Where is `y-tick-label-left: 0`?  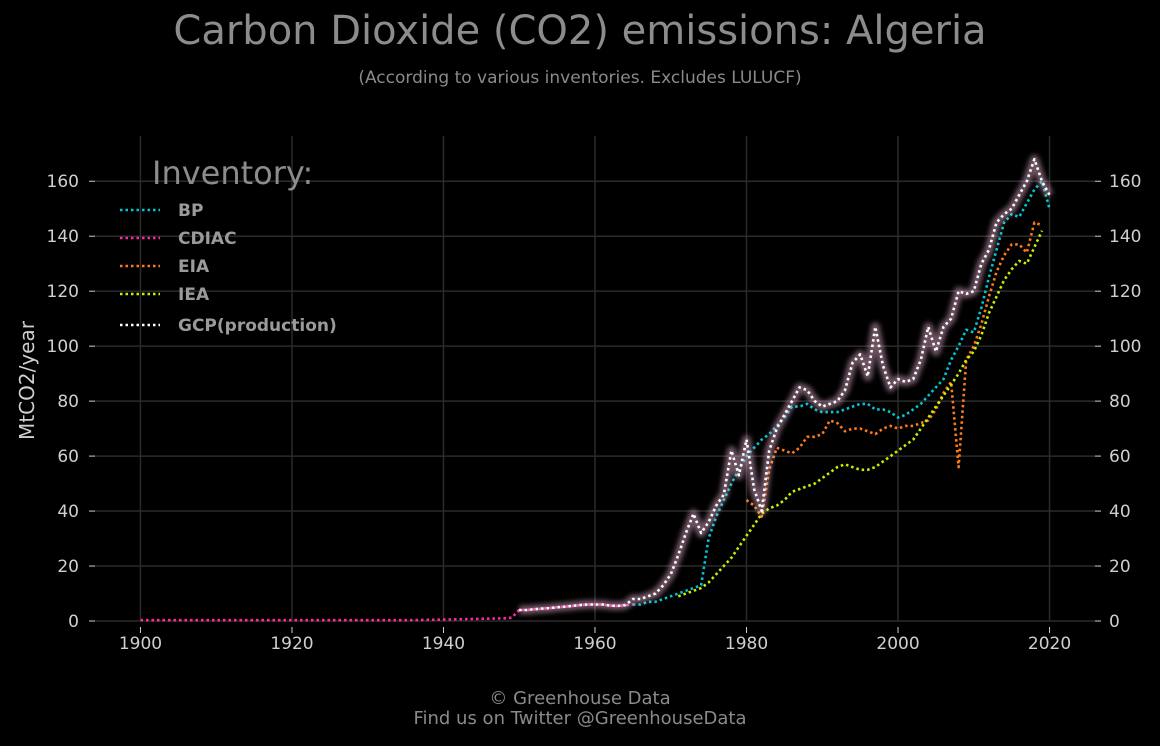 y-tick-label-left: 0 is located at coordinates (73, 622).